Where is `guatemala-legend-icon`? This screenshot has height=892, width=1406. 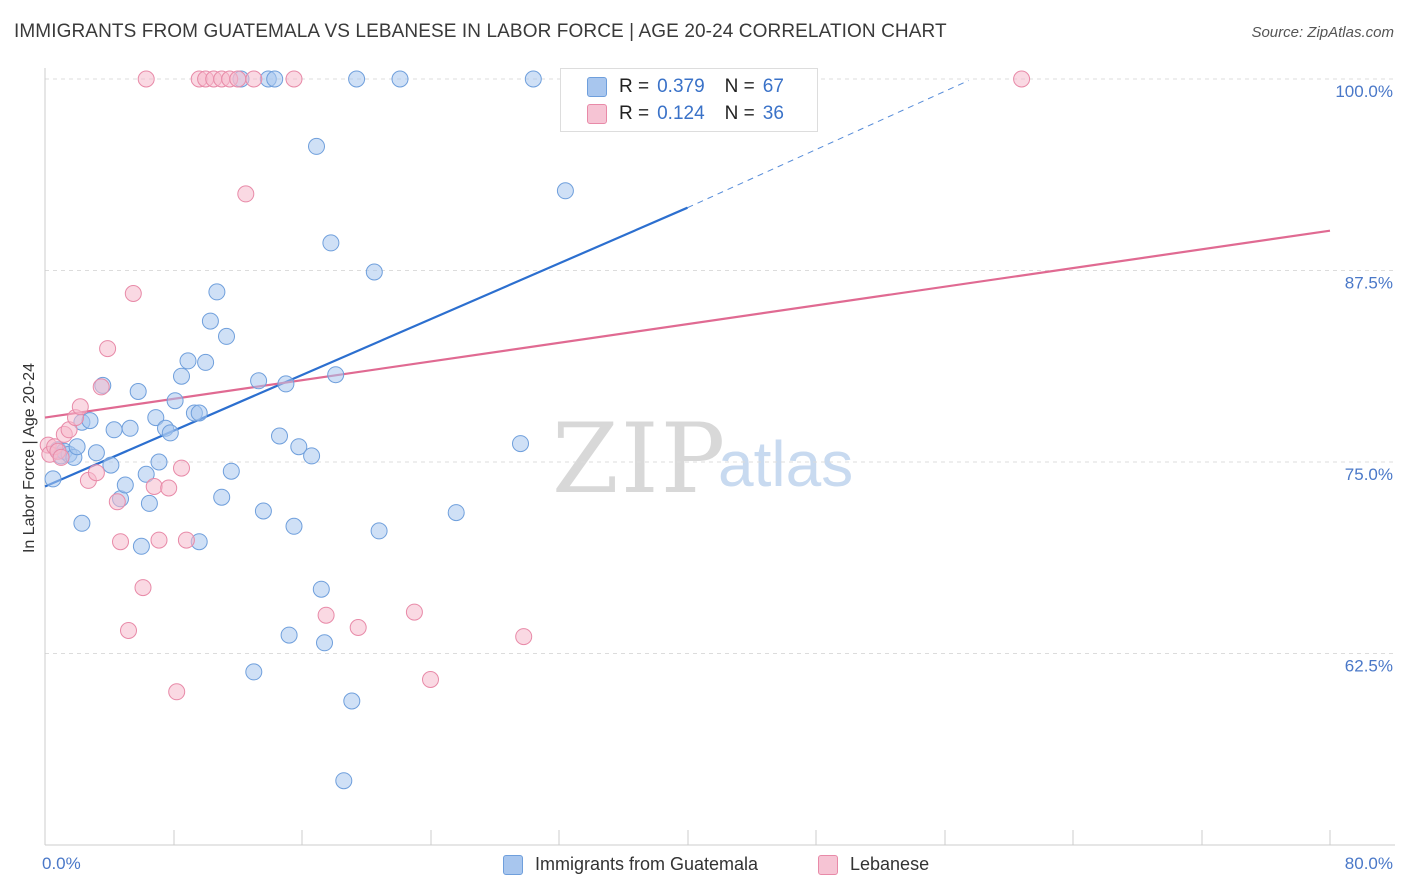 guatemala-legend-icon is located at coordinates (513, 864).